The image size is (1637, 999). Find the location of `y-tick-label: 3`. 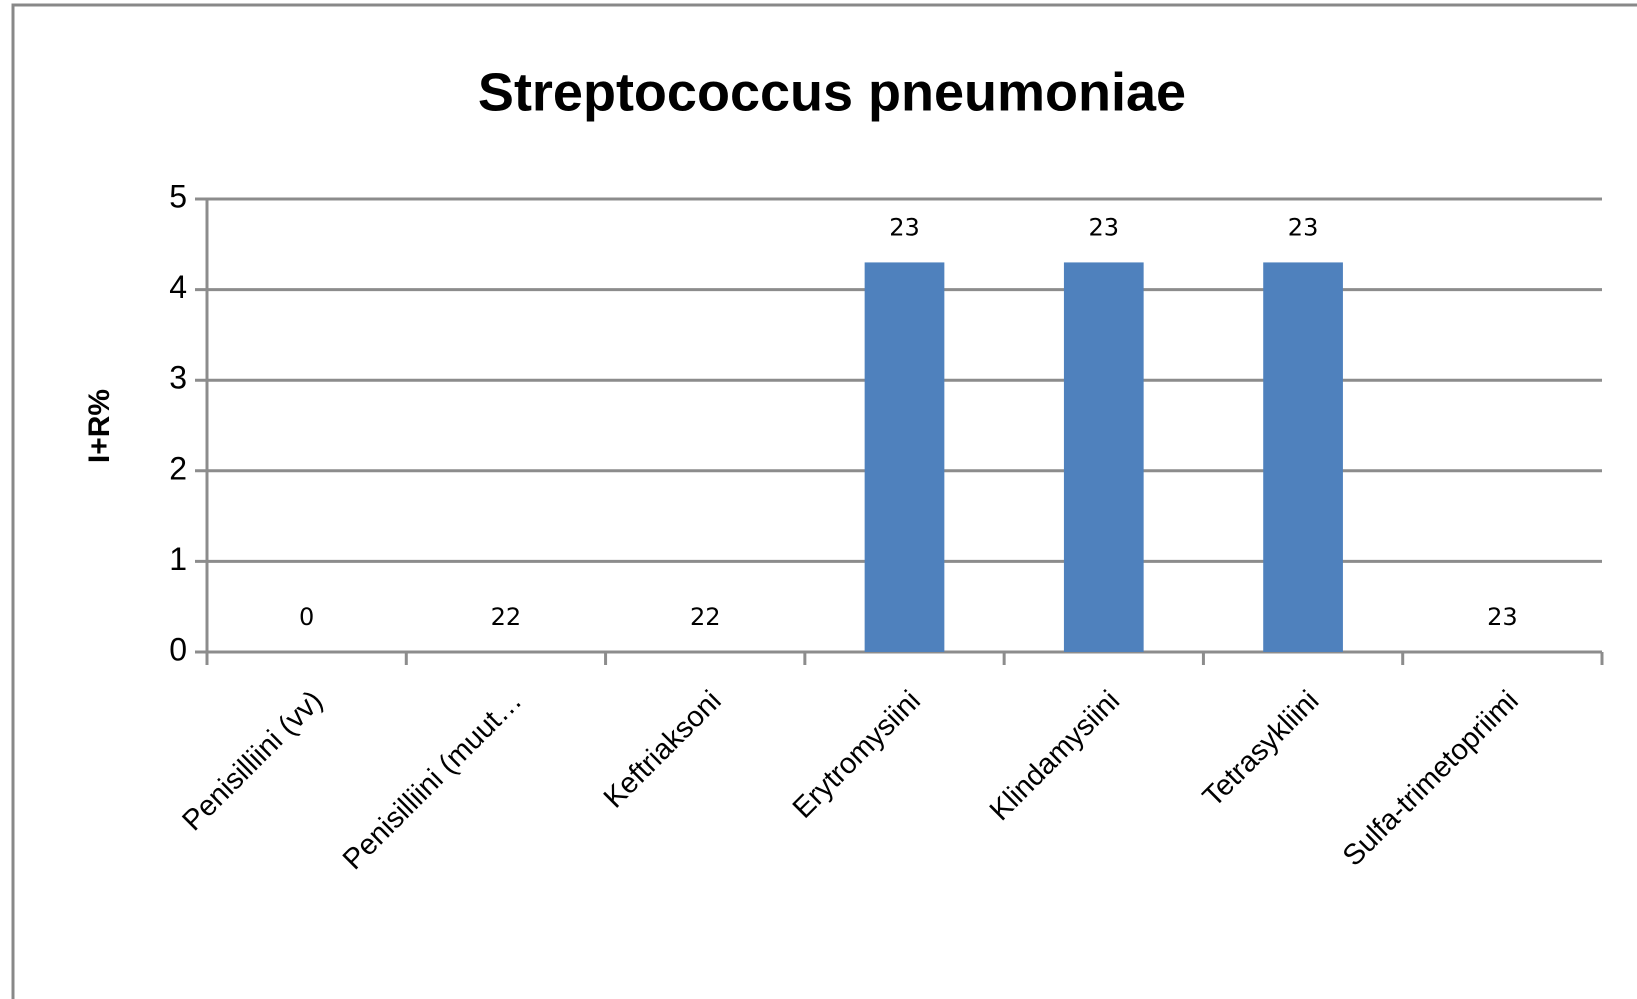

y-tick-label: 3 is located at coordinates (178, 378).